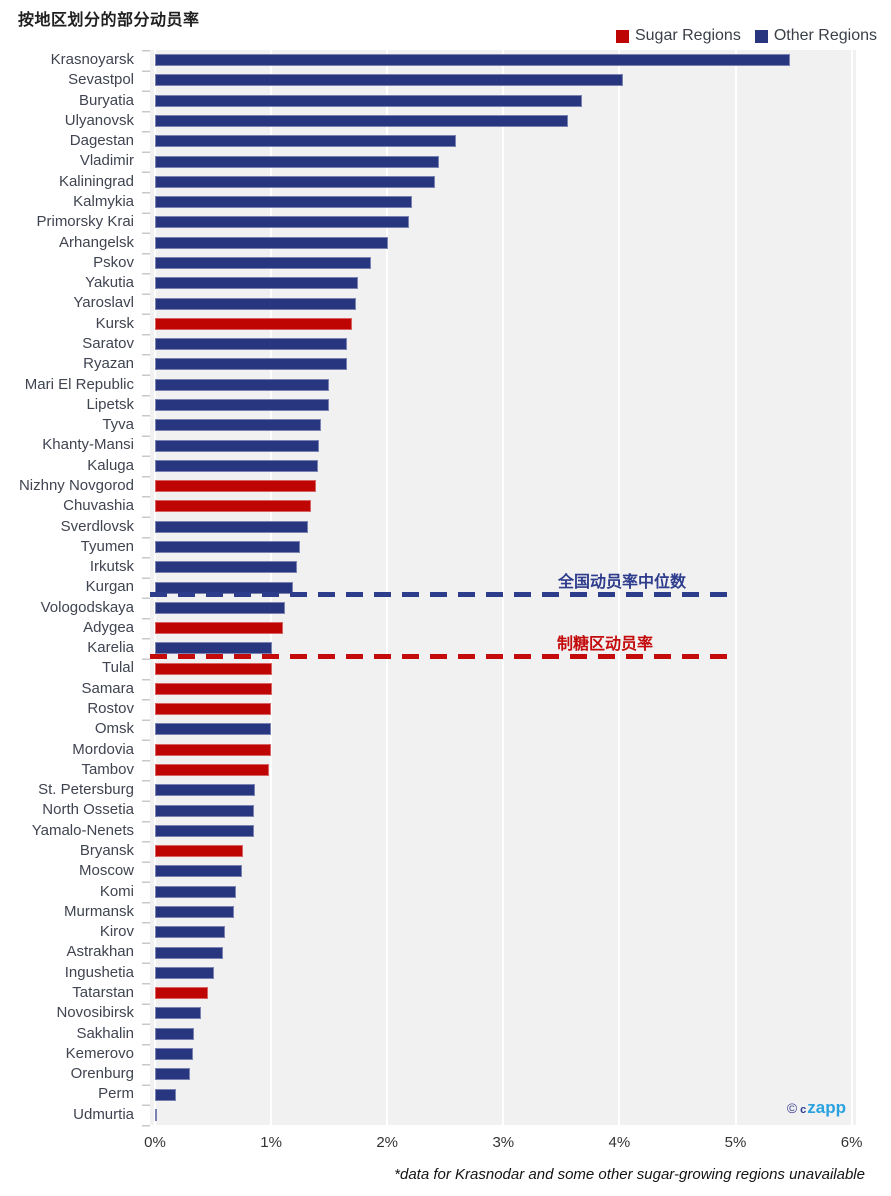  What do you see at coordinates (99, 1053) in the screenshot?
I see `region-label: Kemerovo` at bounding box center [99, 1053].